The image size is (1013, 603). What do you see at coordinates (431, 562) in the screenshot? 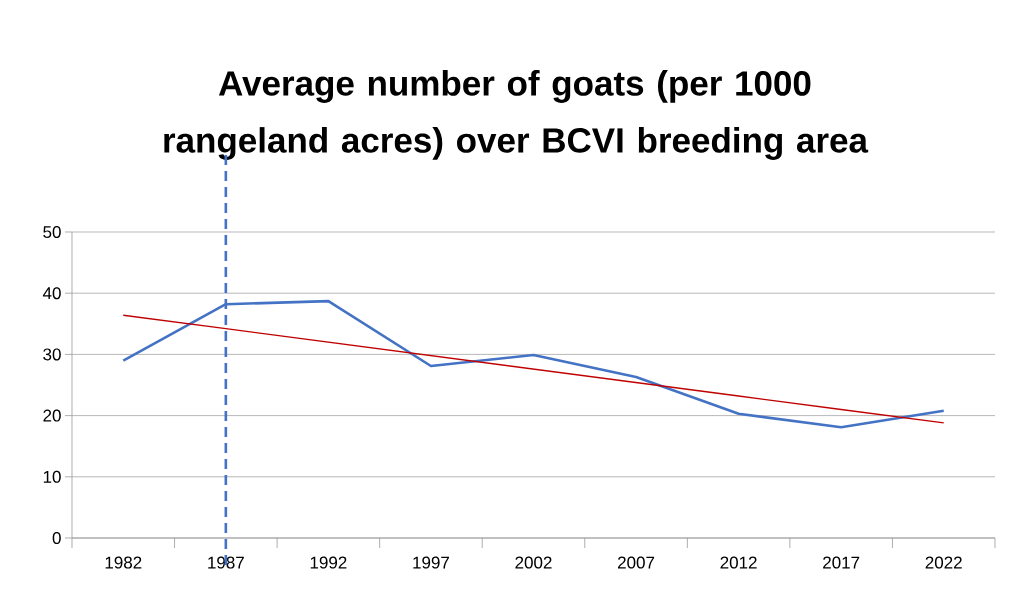
I see `x-tick-label: 1997` at bounding box center [431, 562].